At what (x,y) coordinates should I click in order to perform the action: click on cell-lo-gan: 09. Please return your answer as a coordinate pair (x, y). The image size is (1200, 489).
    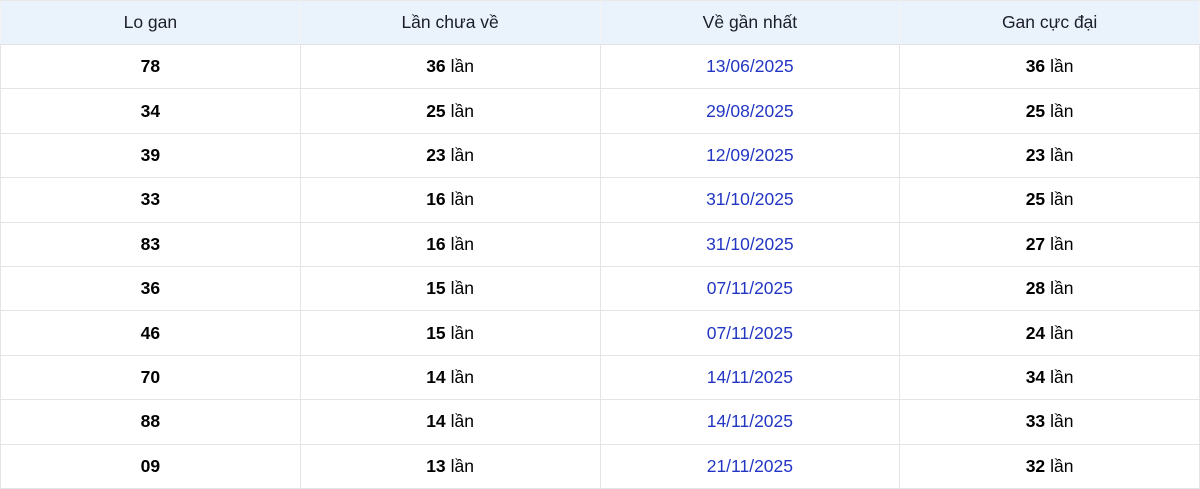
    Looking at the image, I should click on (150, 466).